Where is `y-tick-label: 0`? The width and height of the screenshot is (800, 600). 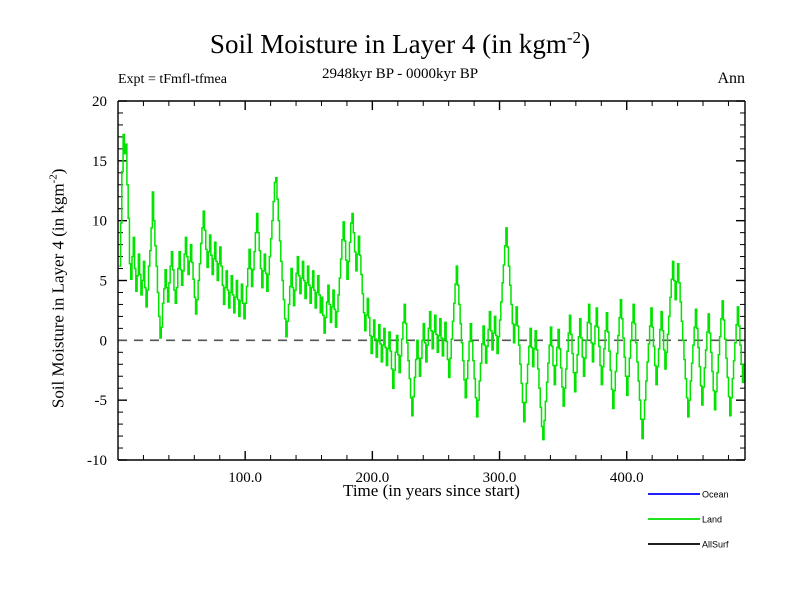 y-tick-label: 0 is located at coordinates (104, 341).